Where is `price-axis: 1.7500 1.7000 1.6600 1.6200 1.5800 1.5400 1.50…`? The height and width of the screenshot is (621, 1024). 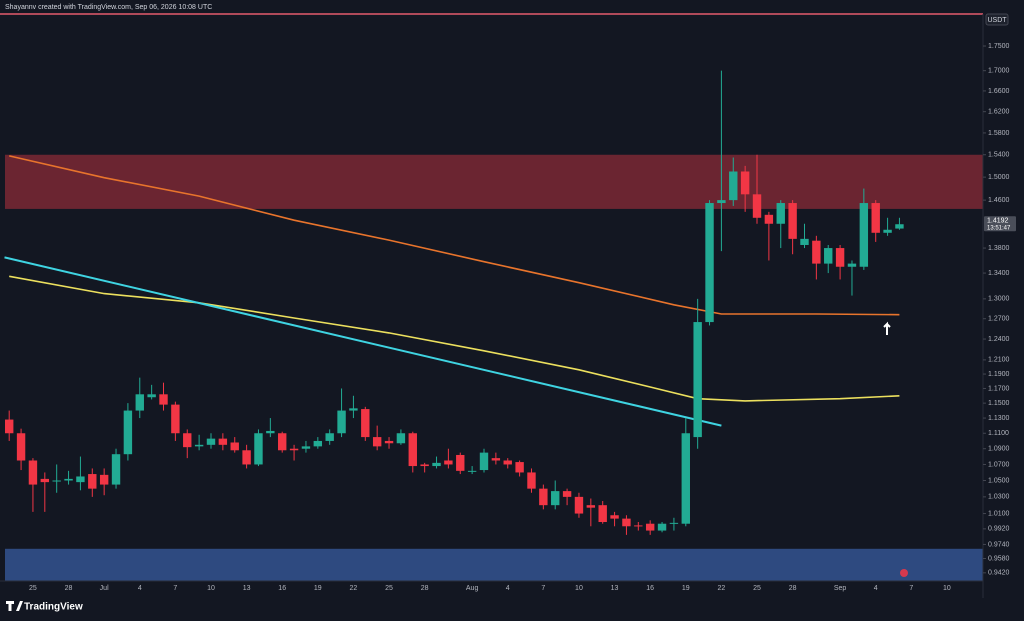
price-axis: 1.7500 1.7000 1.6600 1.6200 1.5800 1.5400 1.50… is located at coordinates (996, 310).